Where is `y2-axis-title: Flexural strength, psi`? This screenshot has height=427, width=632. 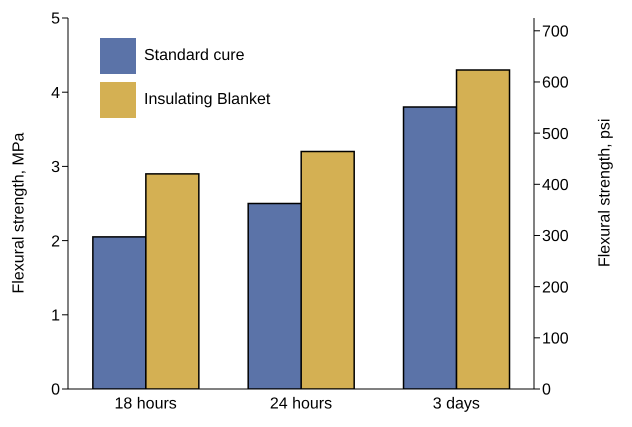
y2-axis-title: Flexural strength, psi is located at coordinates (605, 193).